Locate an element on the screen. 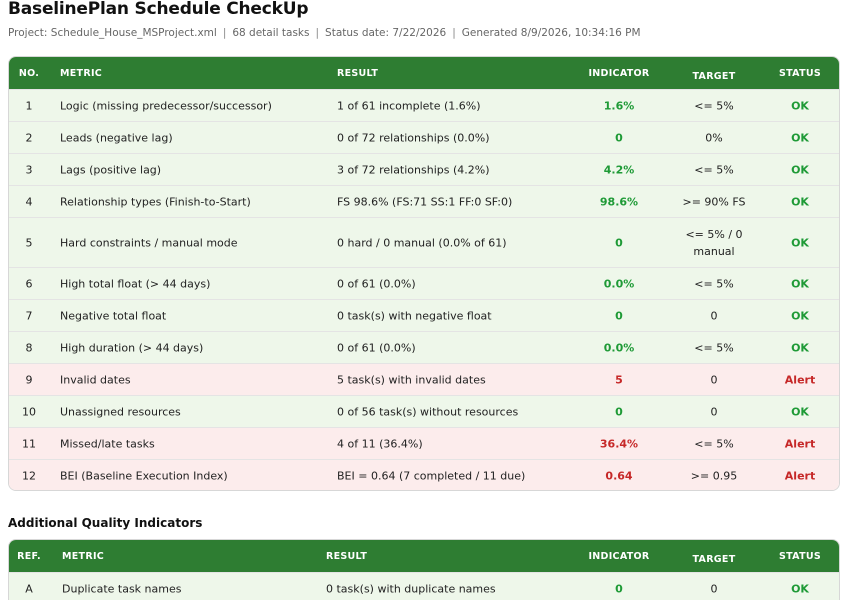 Image resolution: width=855 pixels, height=600 pixels. row-result: 0 hard / 0 manual (0.0% of 61) is located at coordinates (422, 242).